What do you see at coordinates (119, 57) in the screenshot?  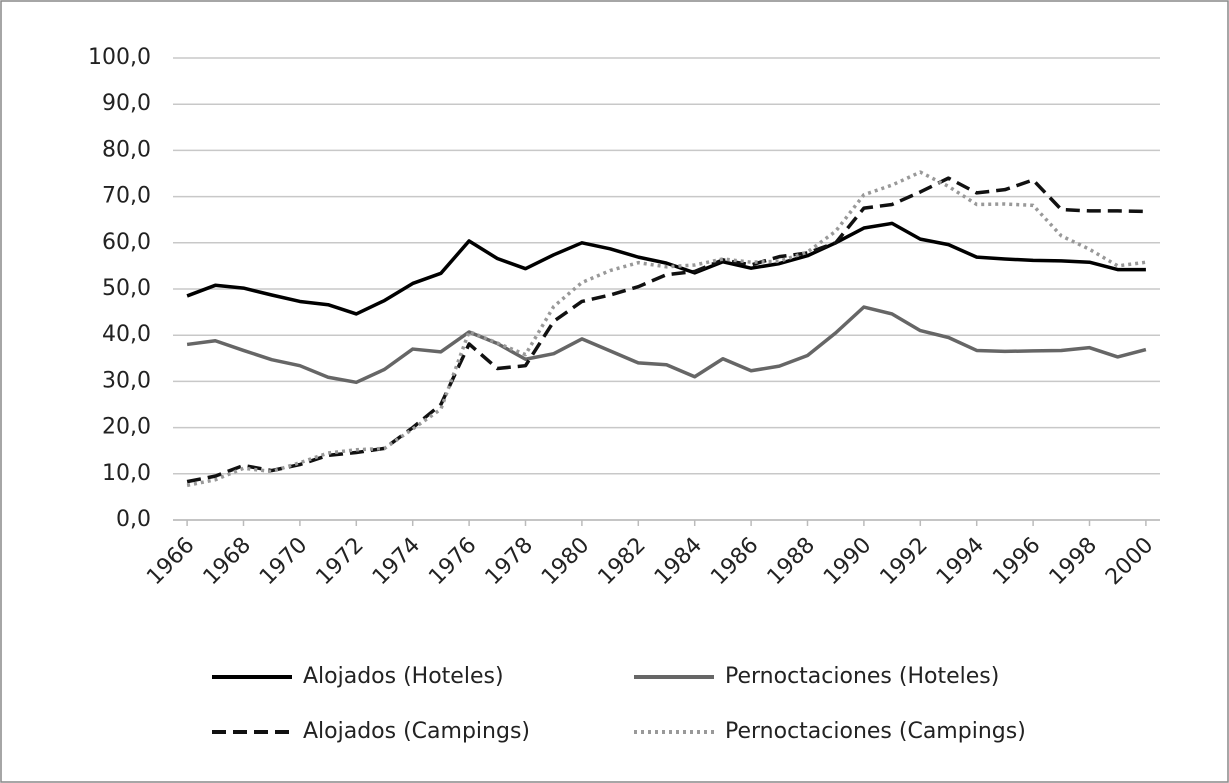 I see `y-tick-label: 100,0` at bounding box center [119, 57].